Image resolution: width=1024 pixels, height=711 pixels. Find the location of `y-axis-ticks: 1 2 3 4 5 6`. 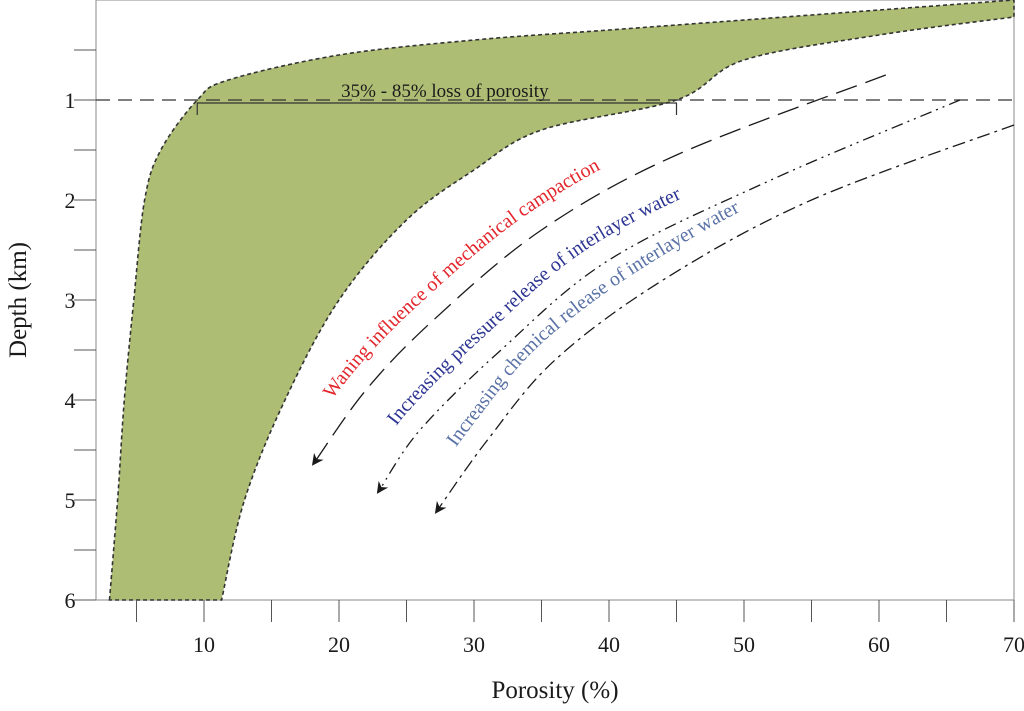

y-axis-ticks: 1 2 3 4 5 6 is located at coordinates (80, 331).